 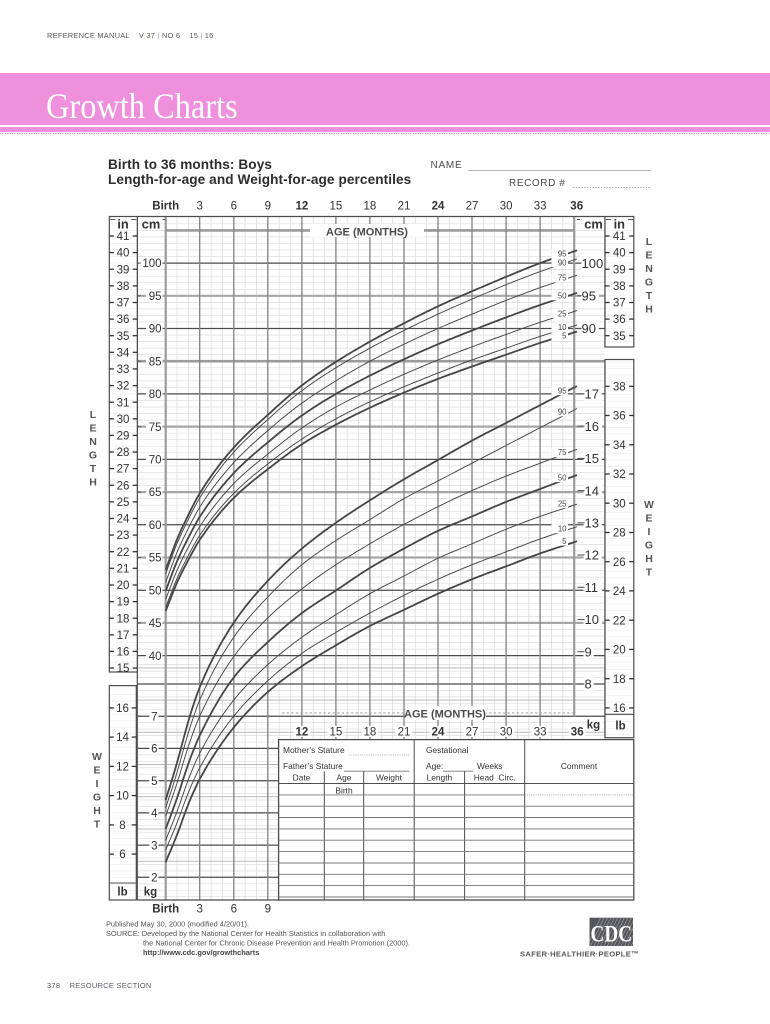 I want to click on svg-text: 9, so click(x=588, y=651).